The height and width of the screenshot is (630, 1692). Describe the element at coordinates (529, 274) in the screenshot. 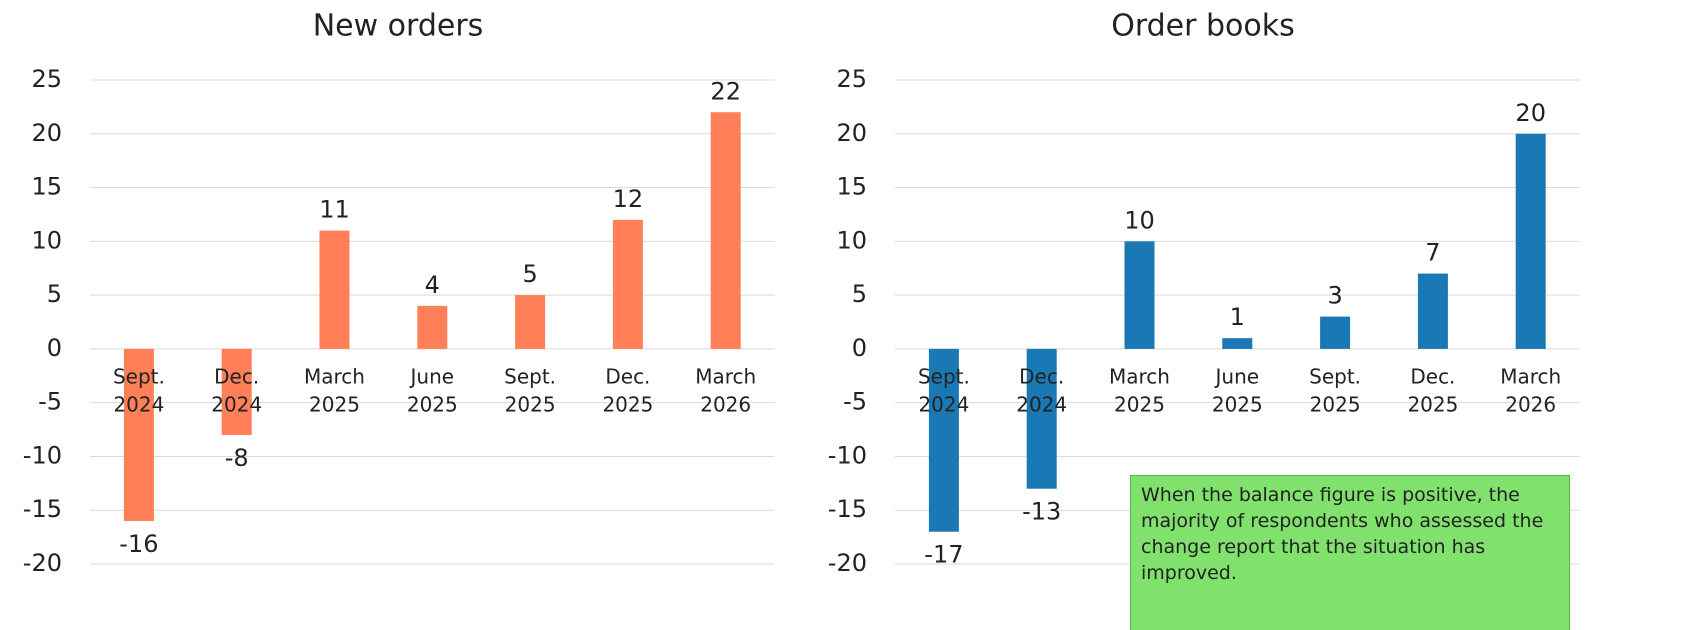

I see `data-label: 5` at that location.